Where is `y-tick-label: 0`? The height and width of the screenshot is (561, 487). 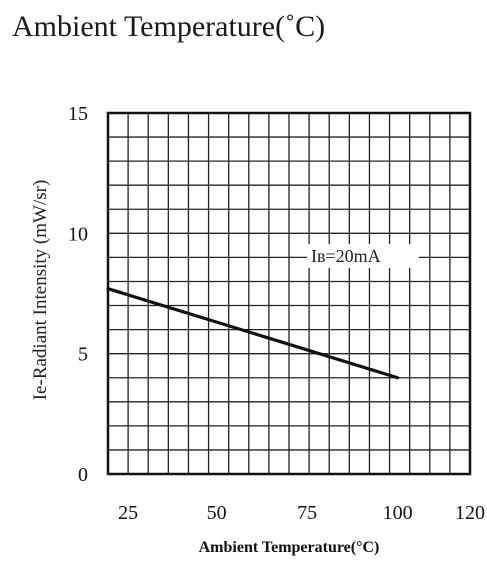 y-tick-label: 0 is located at coordinates (83, 475).